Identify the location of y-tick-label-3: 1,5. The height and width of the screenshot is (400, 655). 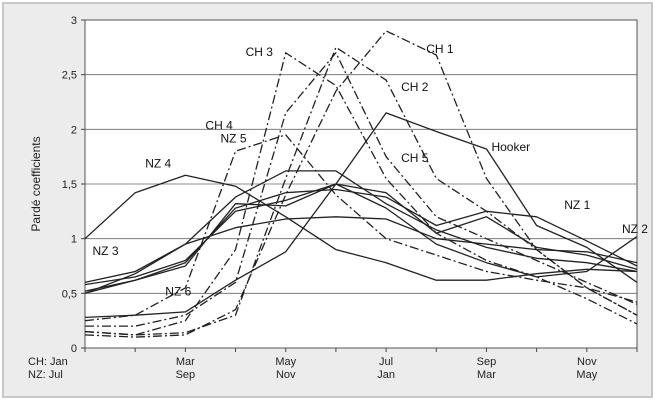
(69, 185).